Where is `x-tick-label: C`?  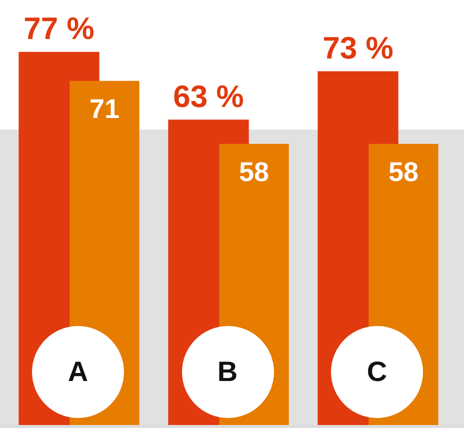 x-tick-label: C is located at coordinates (377, 372).